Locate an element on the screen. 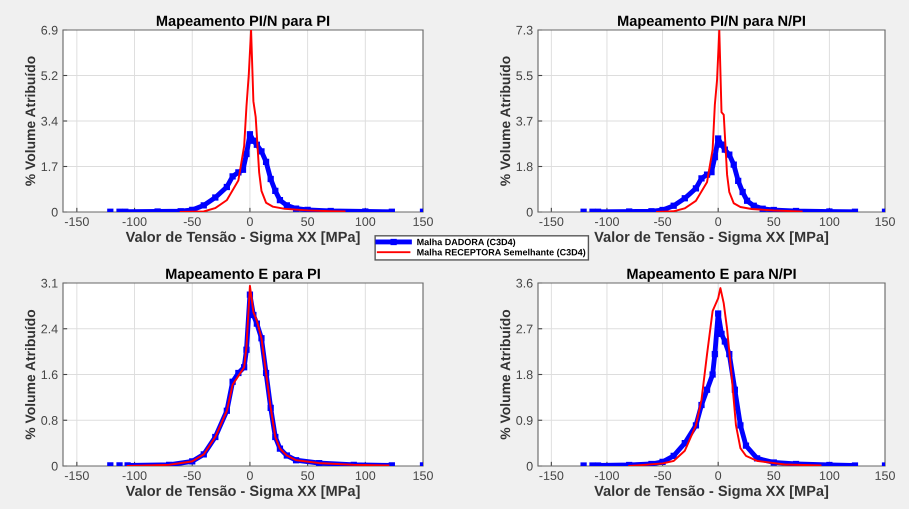 This screenshot has height=509, width=909. chart-title: Mapeamento E para N/PI is located at coordinates (711, 275).